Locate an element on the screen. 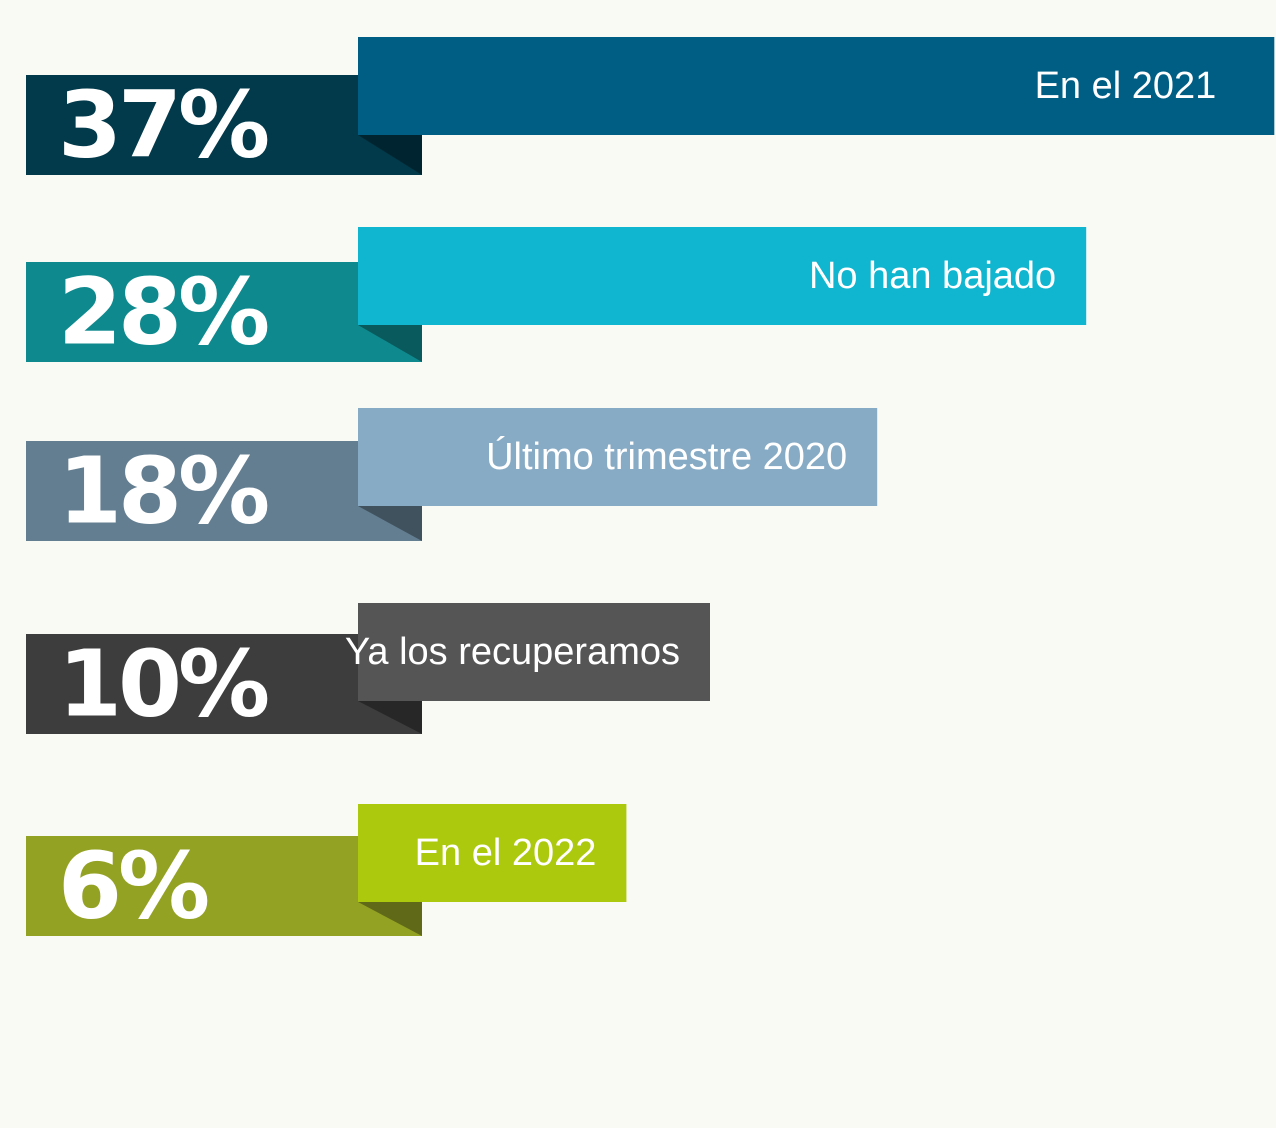 The image size is (1276, 1128). value-label: 18% is located at coordinates (163, 490).